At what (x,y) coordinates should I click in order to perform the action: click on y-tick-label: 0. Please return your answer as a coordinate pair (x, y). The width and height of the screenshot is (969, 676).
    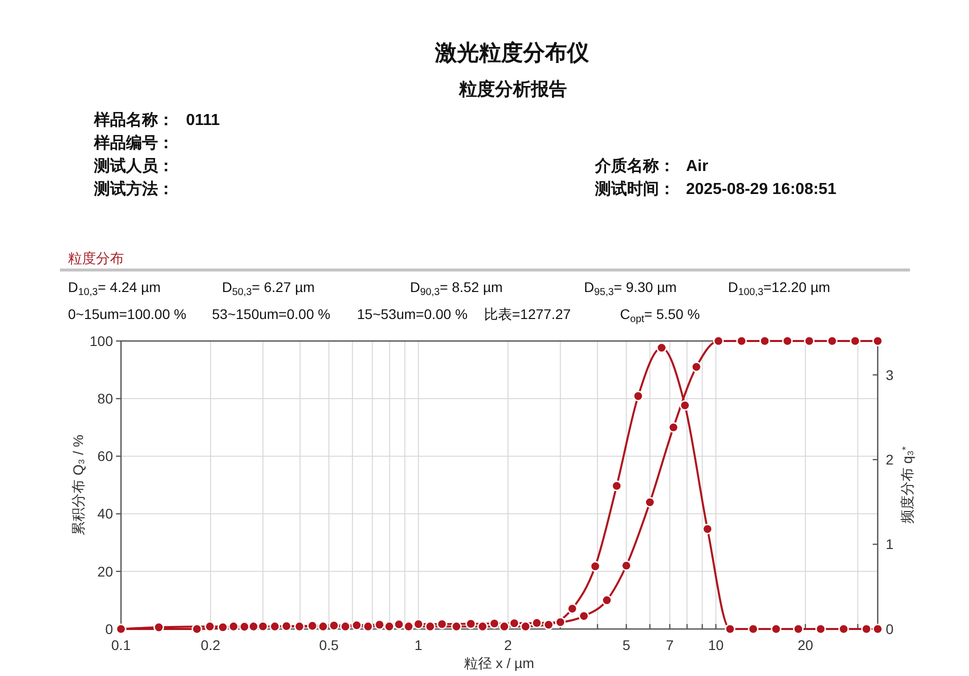
    Looking at the image, I should click on (109, 628).